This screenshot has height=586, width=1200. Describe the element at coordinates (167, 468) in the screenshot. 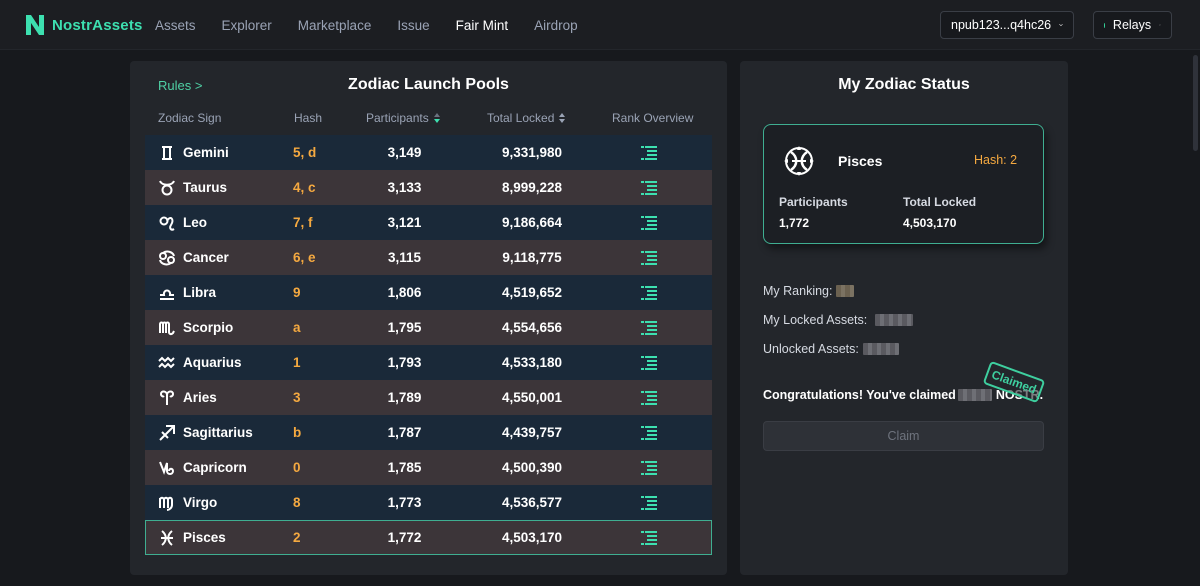

I see `capricorn-icon` at that location.